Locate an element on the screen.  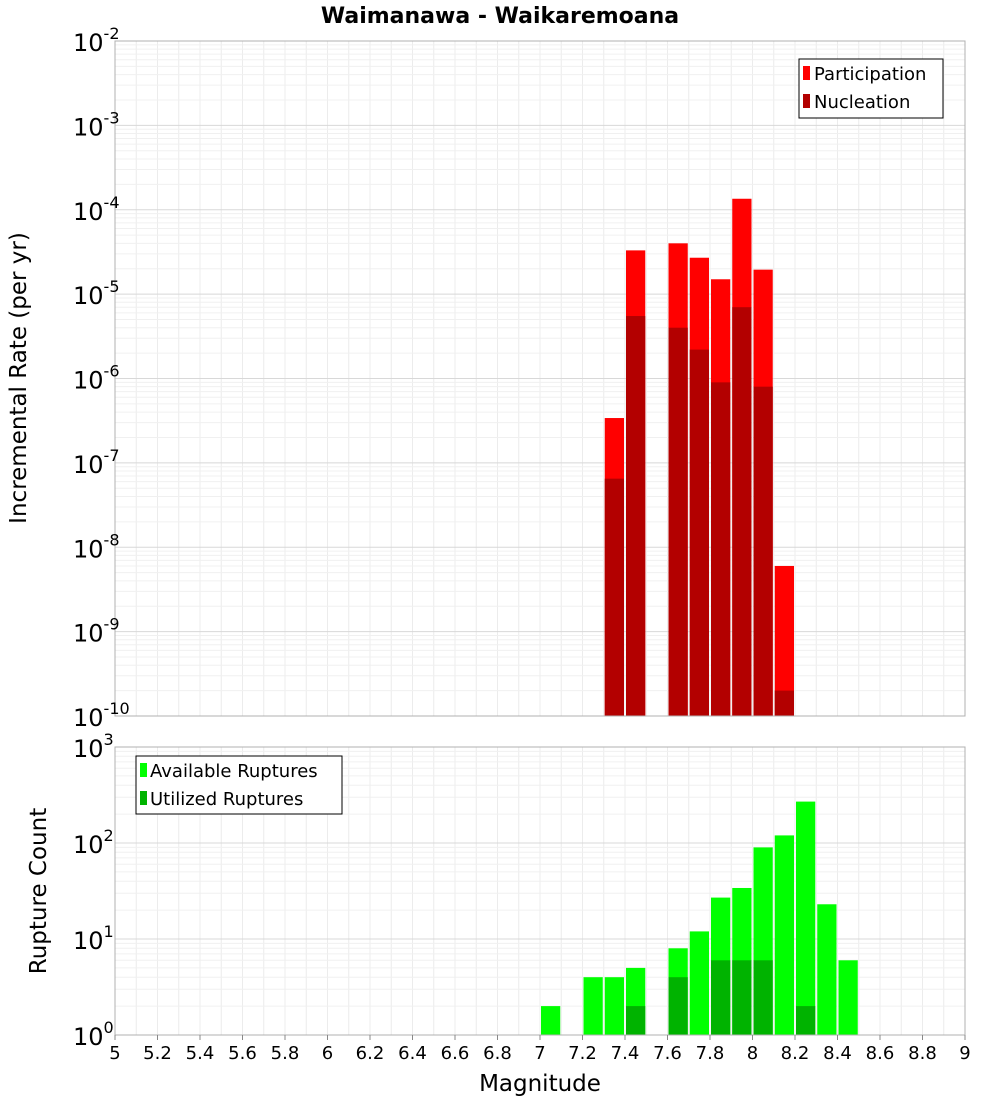
x-tick-label: 8.2 is located at coordinates (795, 1053).